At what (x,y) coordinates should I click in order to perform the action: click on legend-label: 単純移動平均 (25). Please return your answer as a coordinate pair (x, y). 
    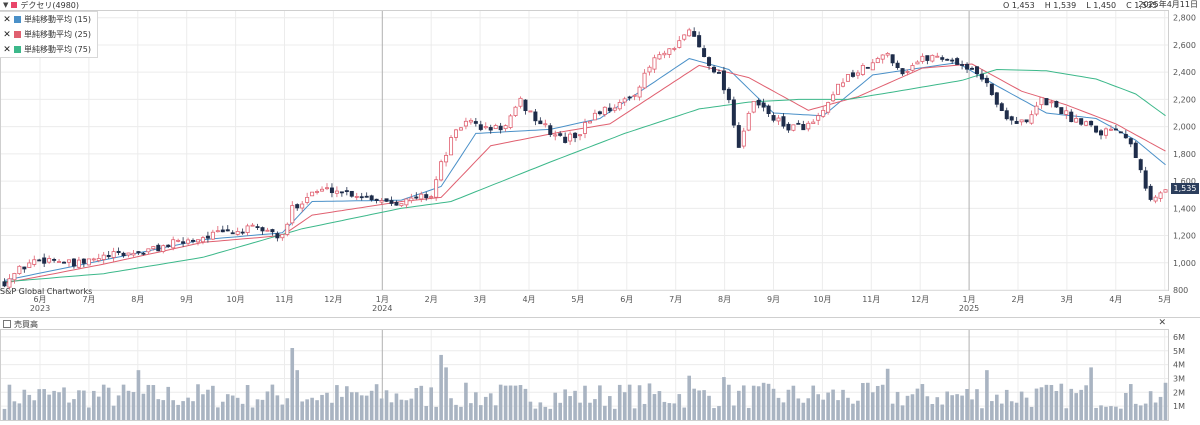
    Looking at the image, I should click on (57, 34).